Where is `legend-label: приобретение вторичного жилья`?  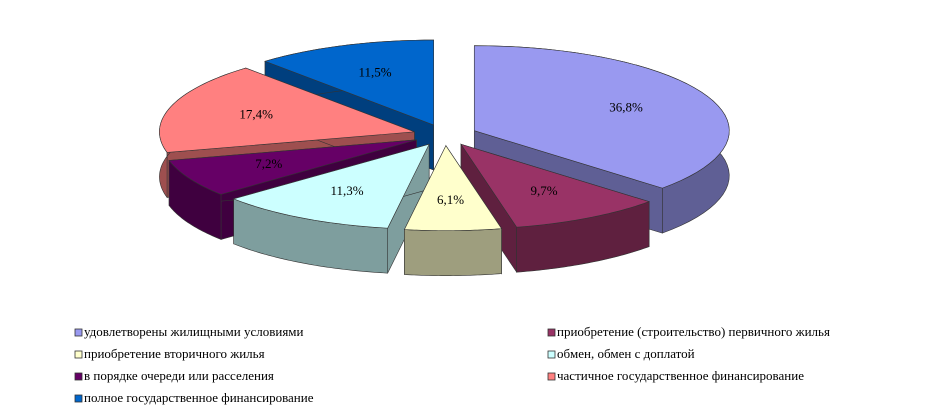 legend-label: приобретение вторичного жилья is located at coordinates (174, 353).